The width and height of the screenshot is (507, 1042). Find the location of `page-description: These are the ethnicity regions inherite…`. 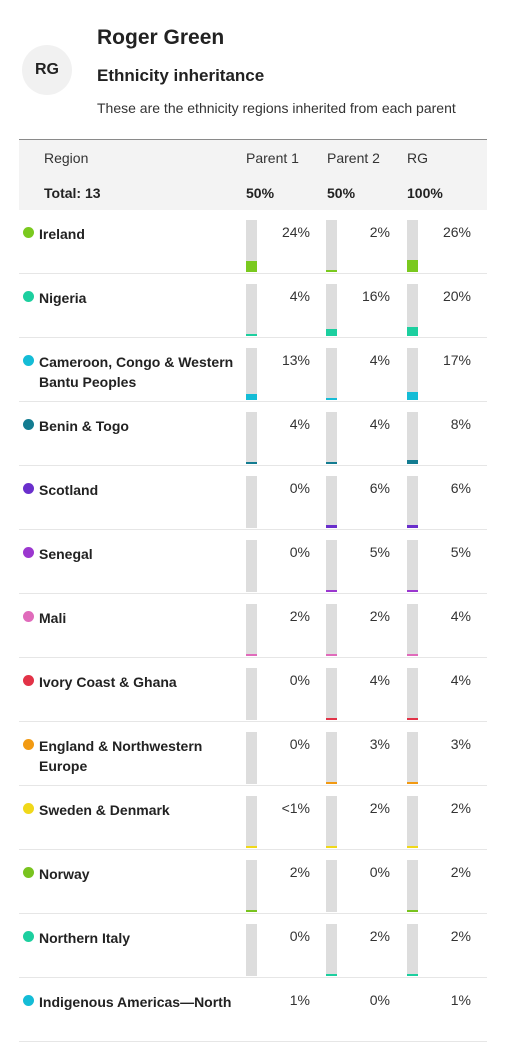

page-description: These are the ethnicity regions inherite… is located at coordinates (276, 108).